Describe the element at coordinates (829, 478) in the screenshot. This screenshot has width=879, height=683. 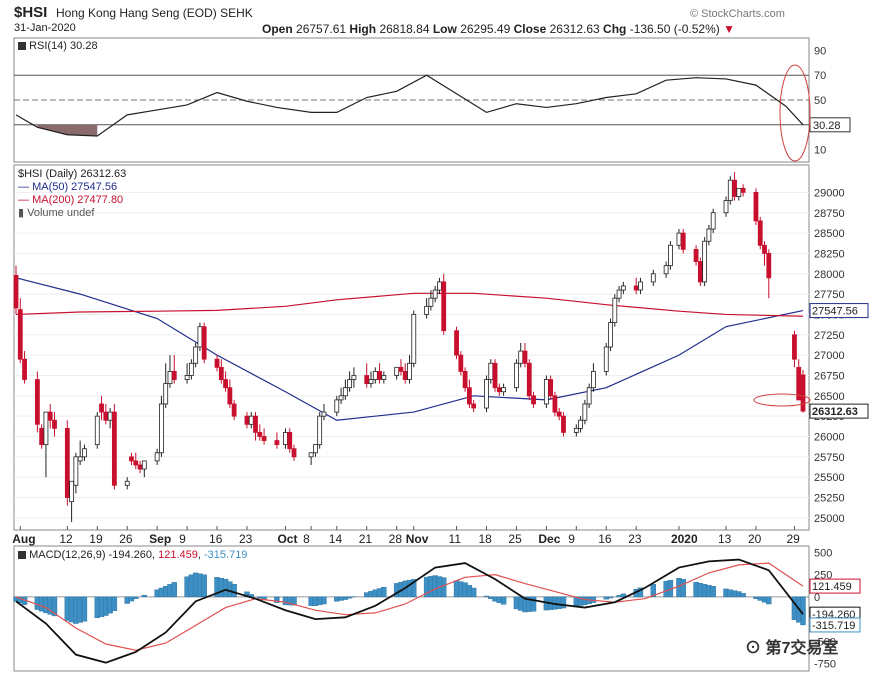
I see `price-tick-label: 25500` at that location.